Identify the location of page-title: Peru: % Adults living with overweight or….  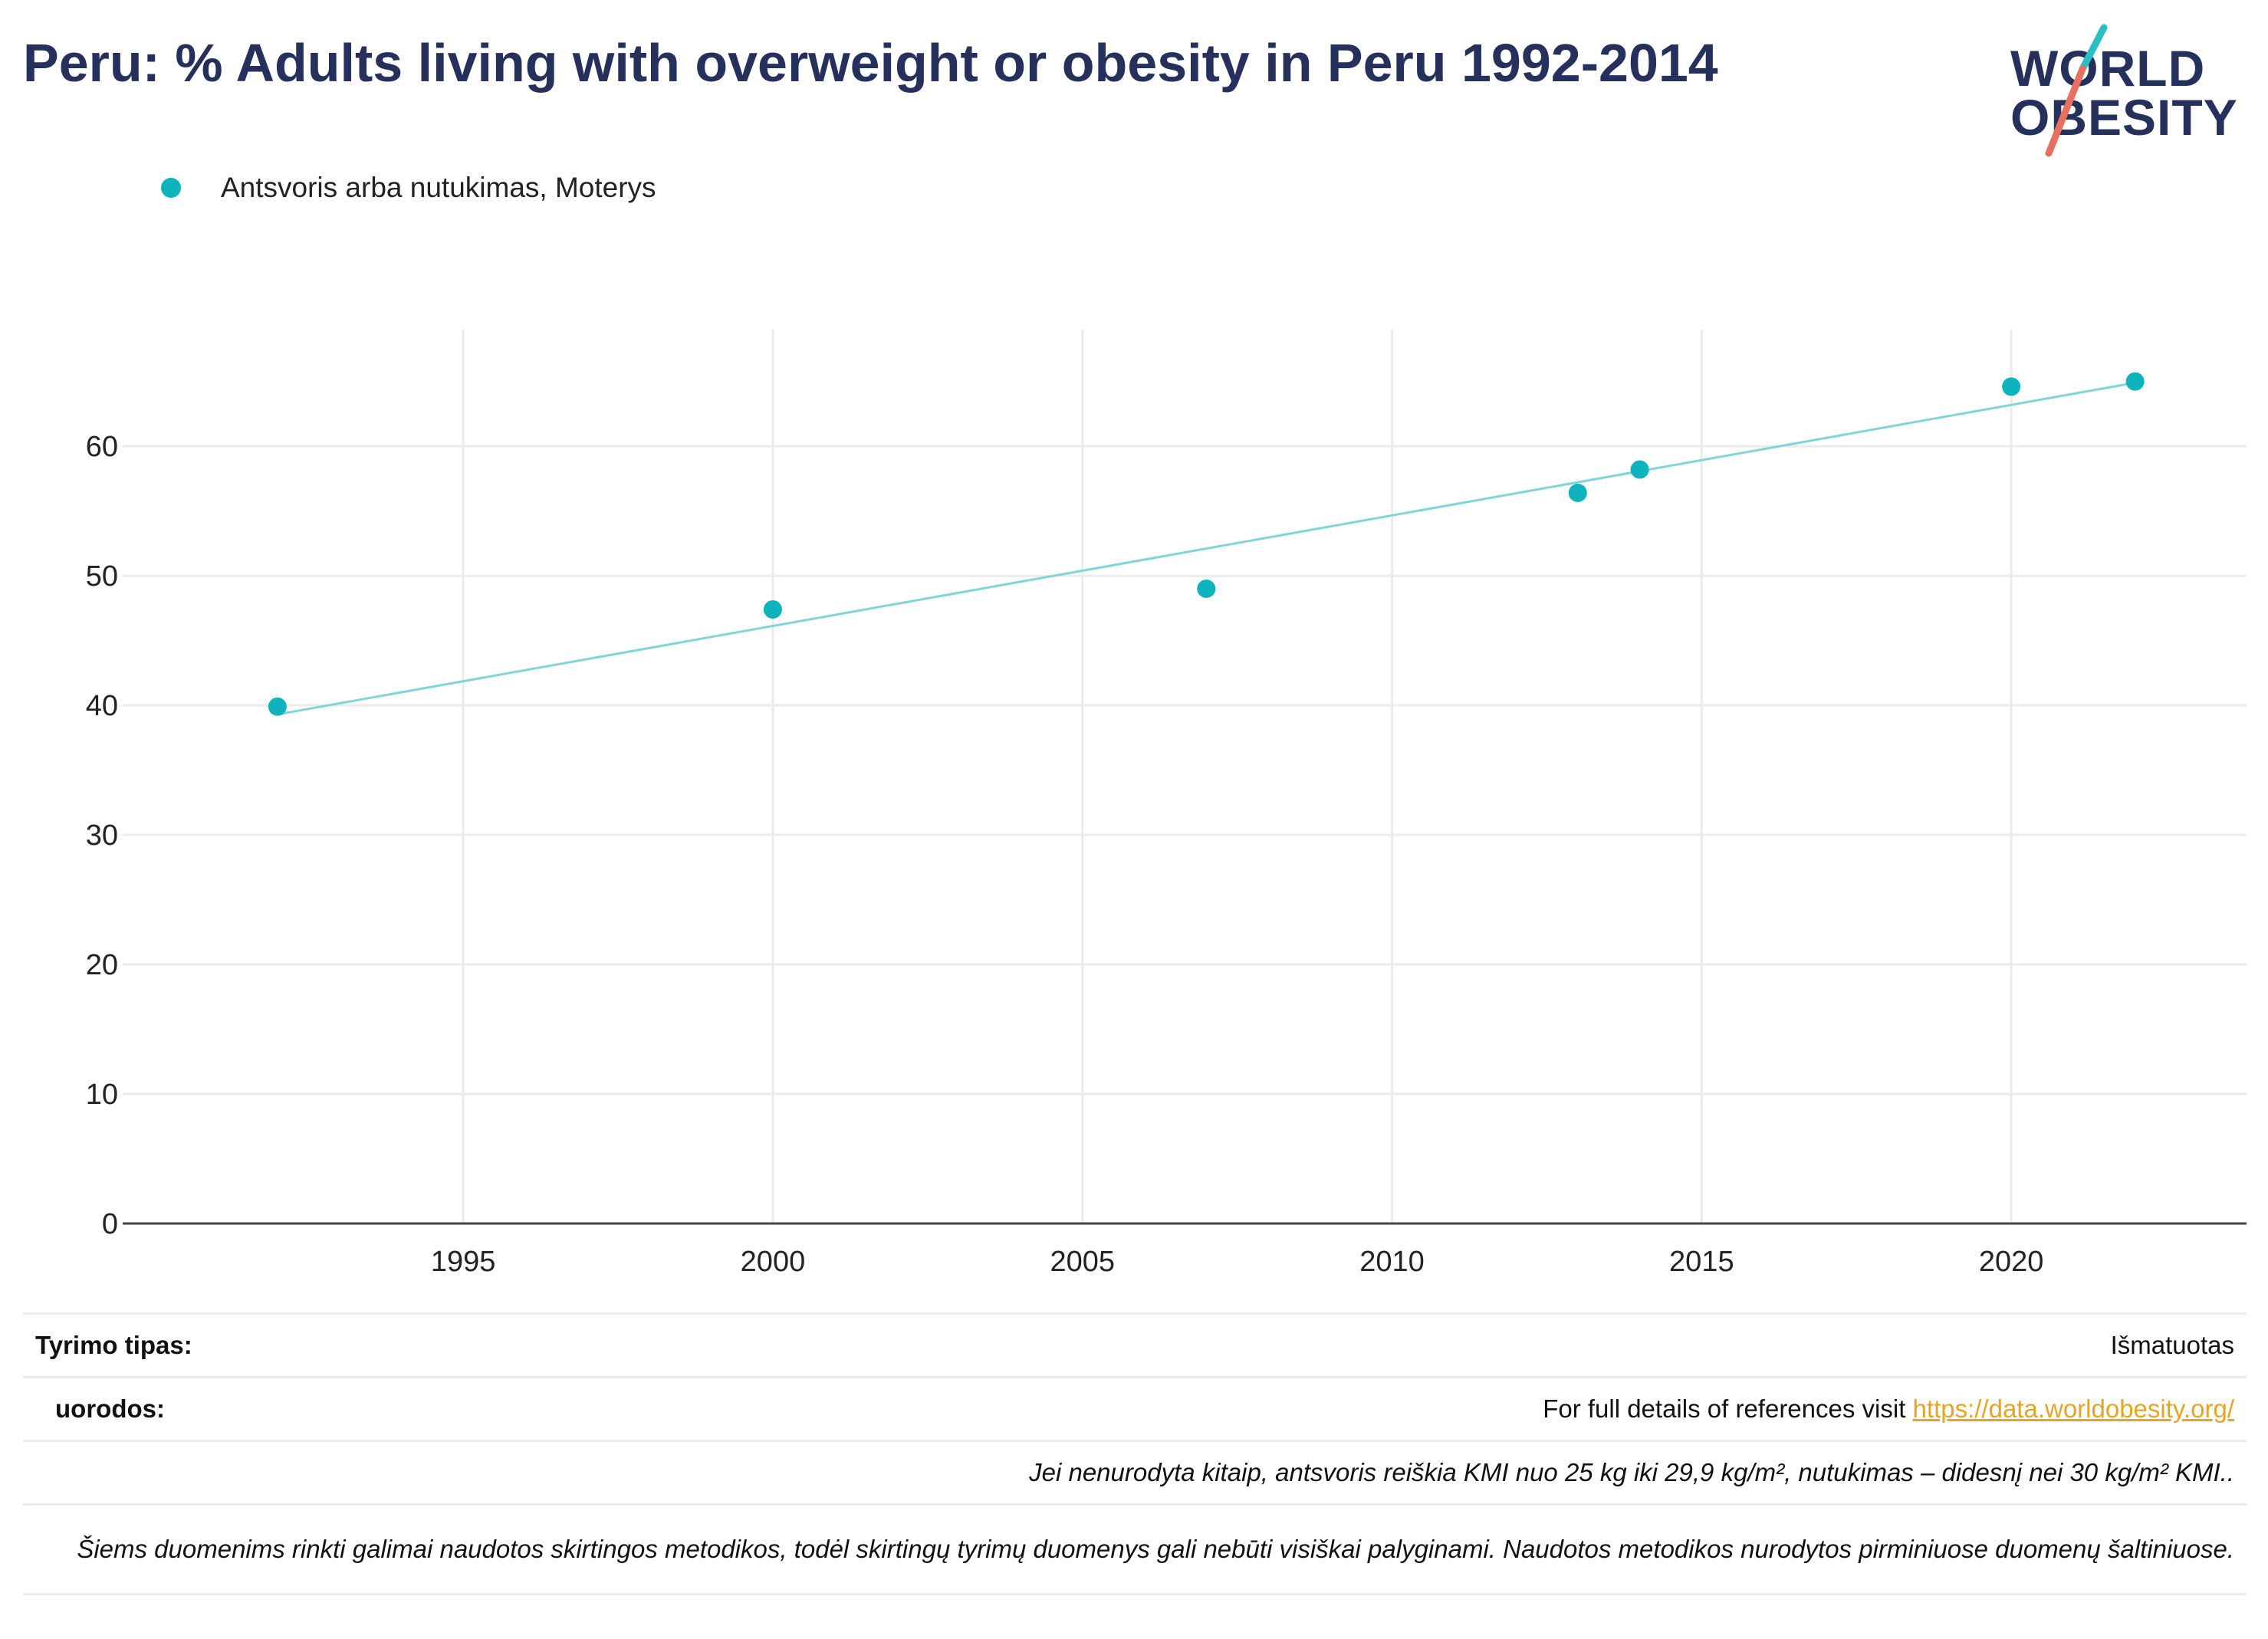
(870, 63).